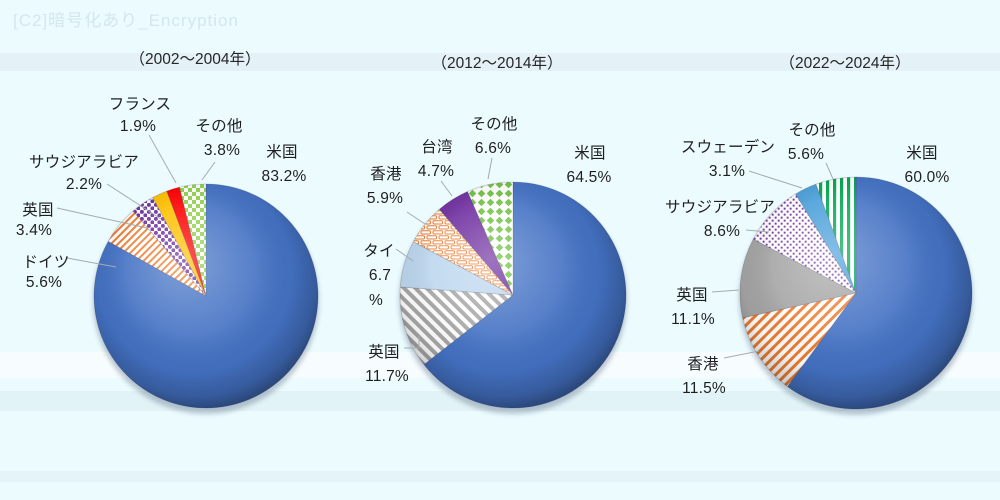  Describe the element at coordinates (140, 104) in the screenshot. I see `slice-name-france: フランス` at that location.